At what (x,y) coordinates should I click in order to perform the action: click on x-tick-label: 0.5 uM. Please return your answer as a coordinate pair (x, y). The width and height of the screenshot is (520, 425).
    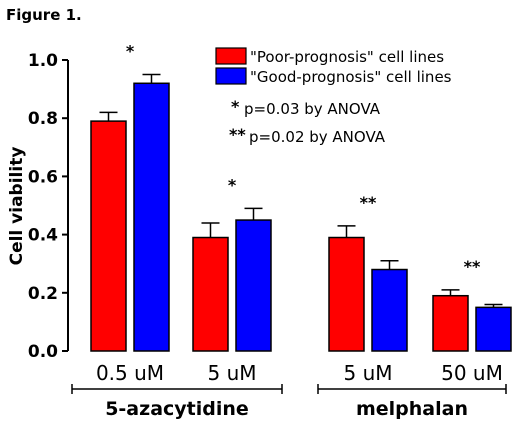
    Looking at the image, I should click on (130, 373).